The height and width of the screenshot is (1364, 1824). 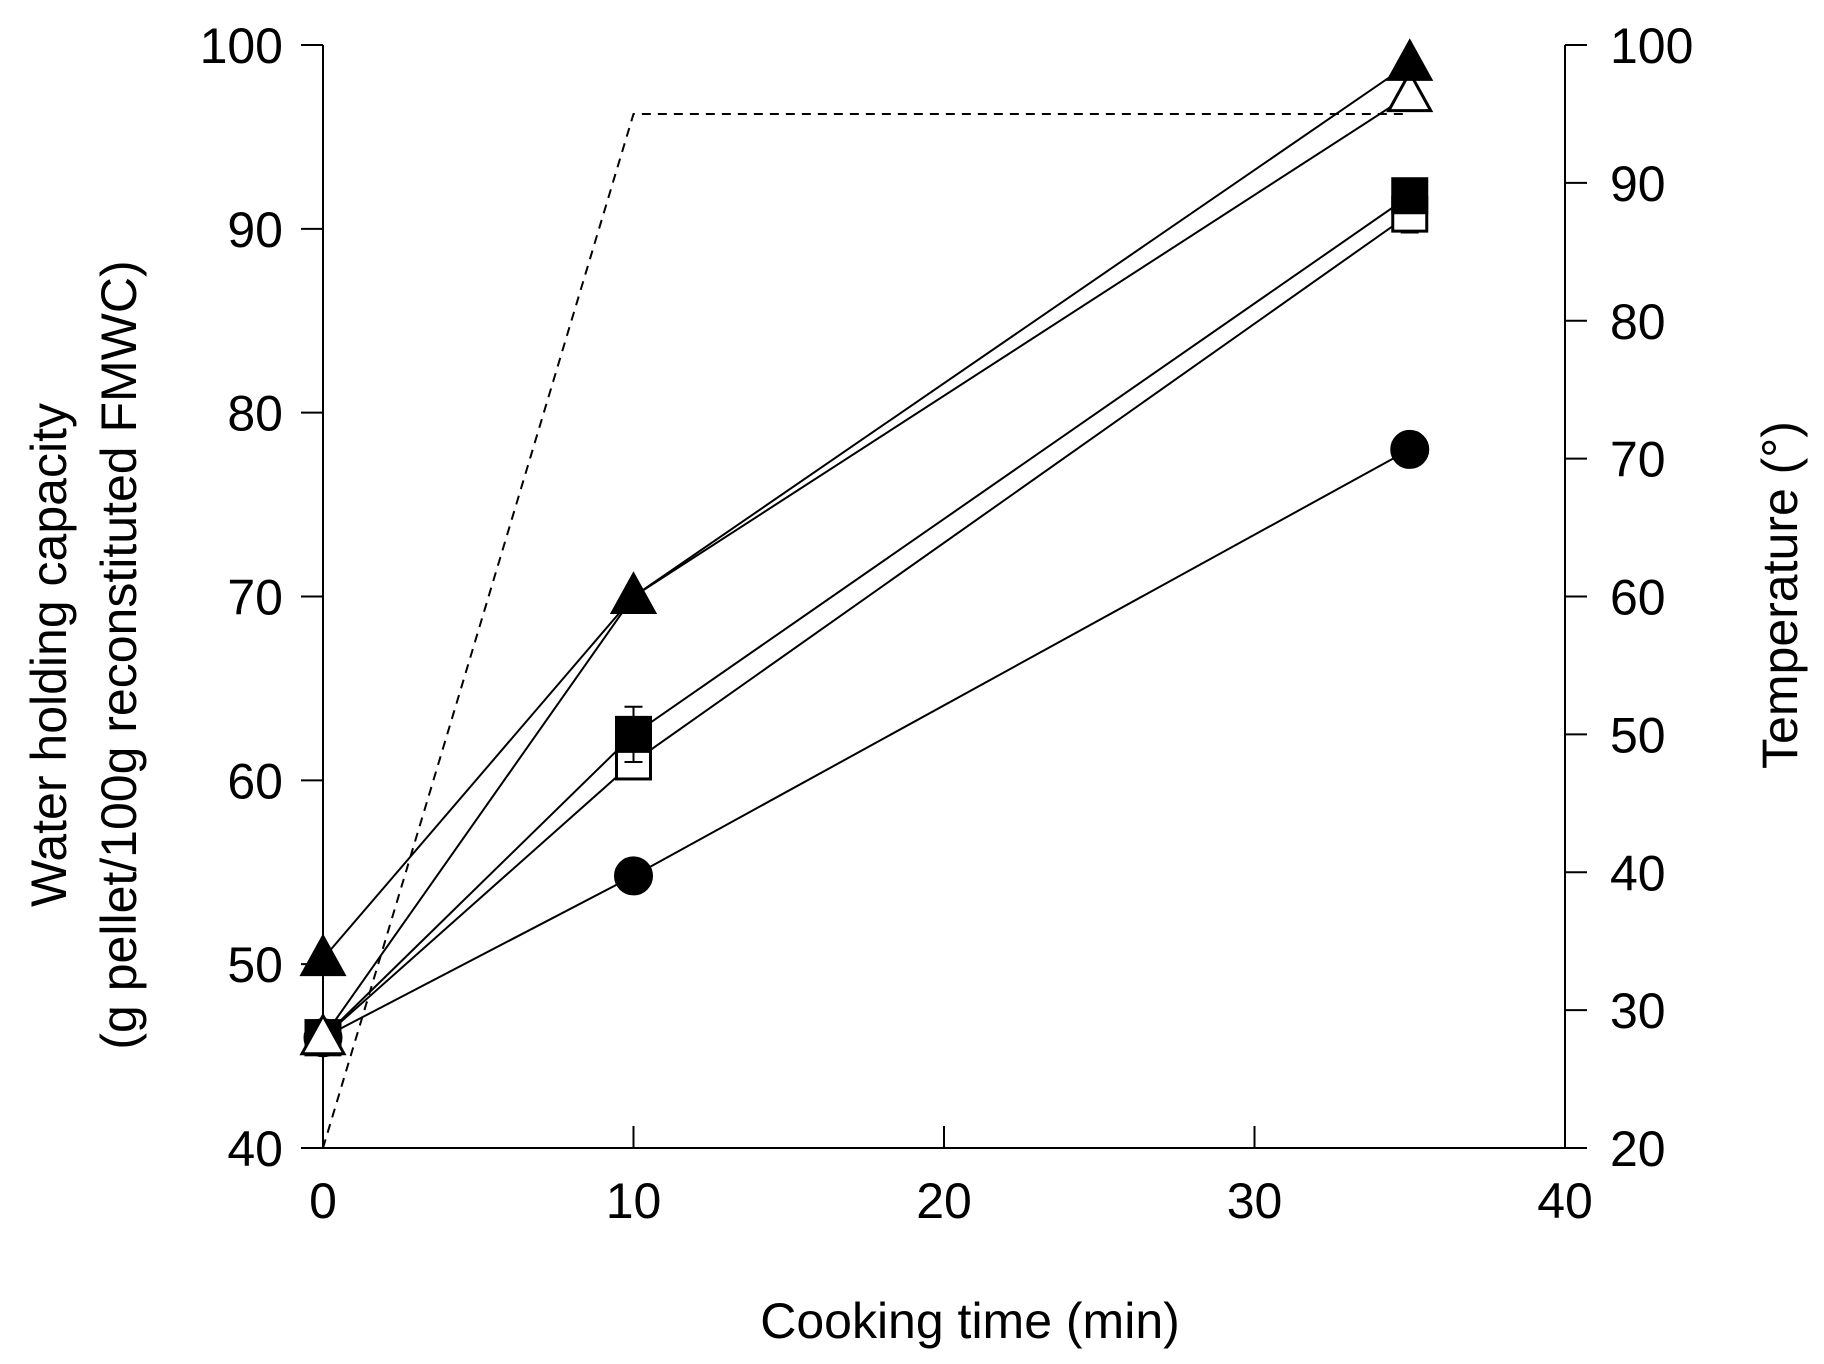 I want to click on y-tick-label: 90, so click(x=255, y=230).